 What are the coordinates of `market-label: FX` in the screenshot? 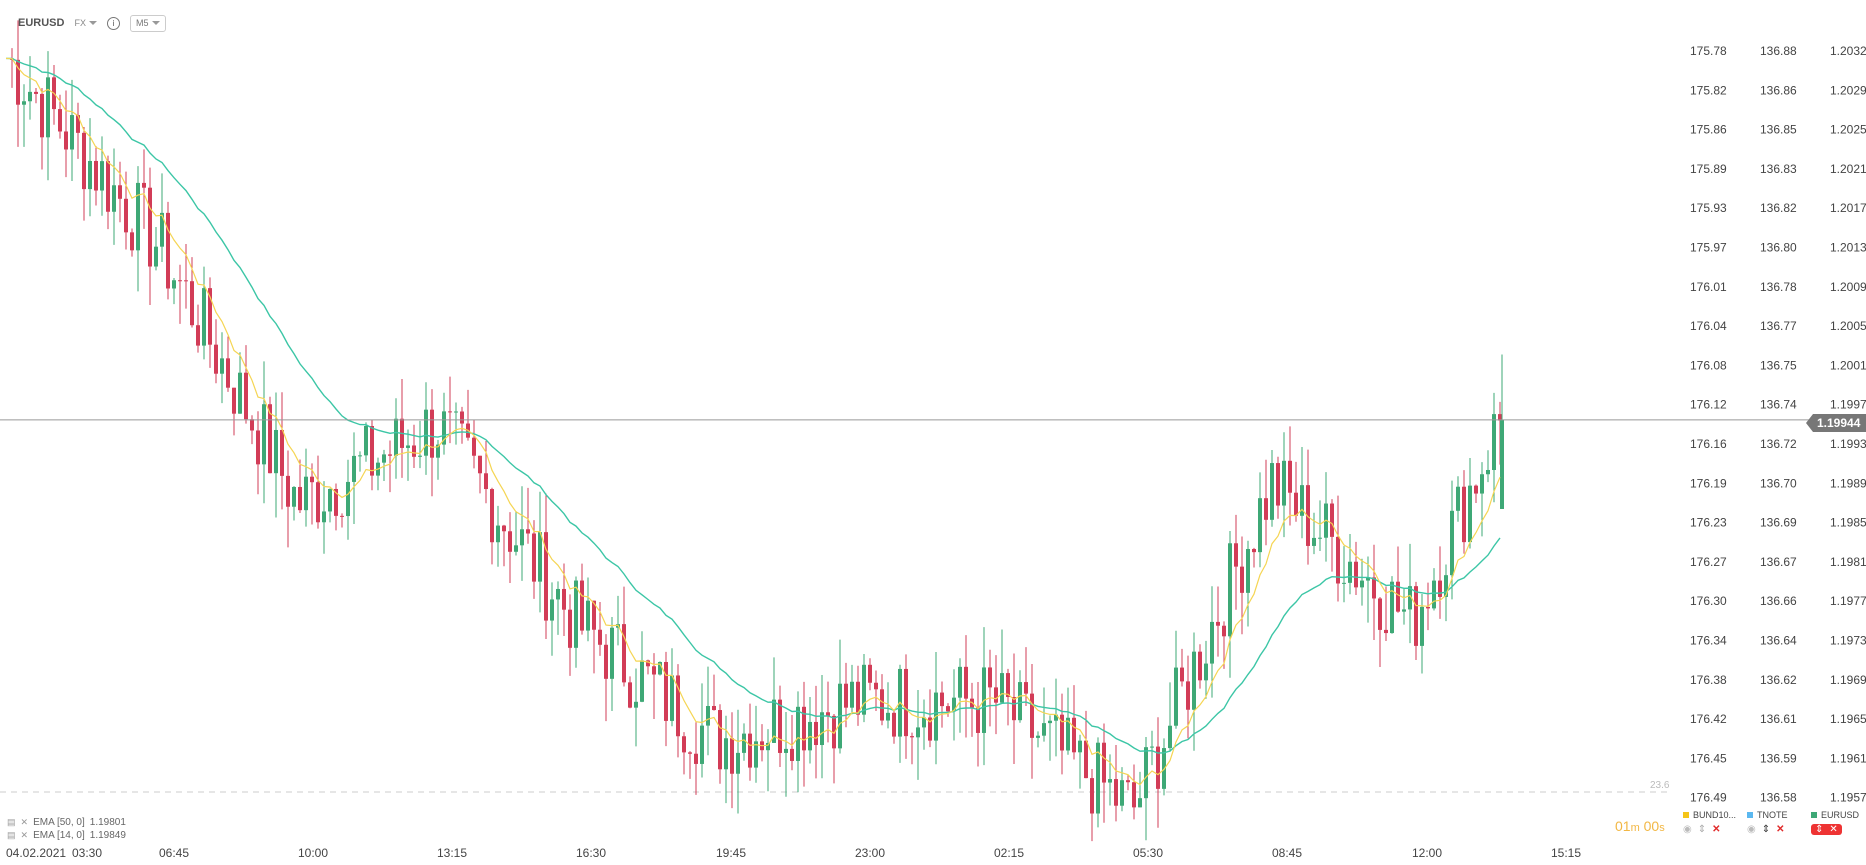 It's located at (80, 23).